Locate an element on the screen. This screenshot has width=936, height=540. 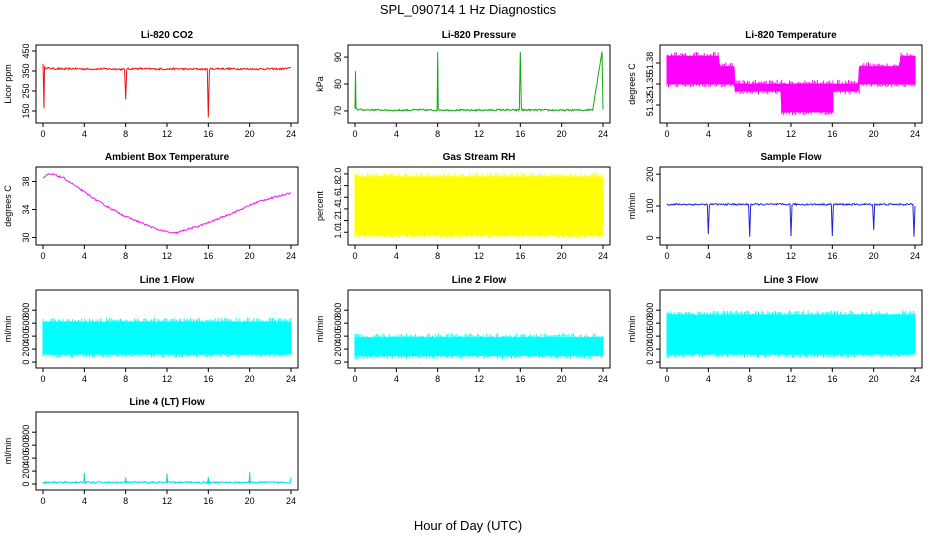
y-tick-label: 350 is located at coordinates (26, 70).